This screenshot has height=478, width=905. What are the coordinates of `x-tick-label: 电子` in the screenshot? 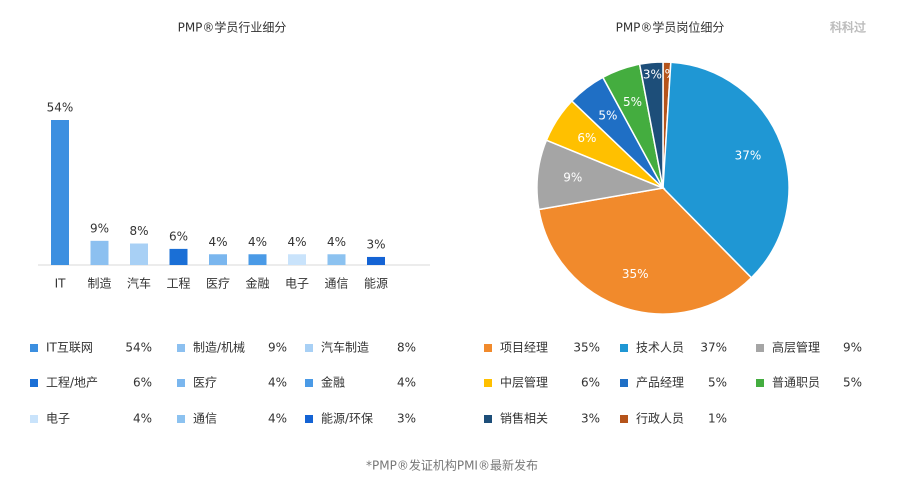 It's located at (297, 284).